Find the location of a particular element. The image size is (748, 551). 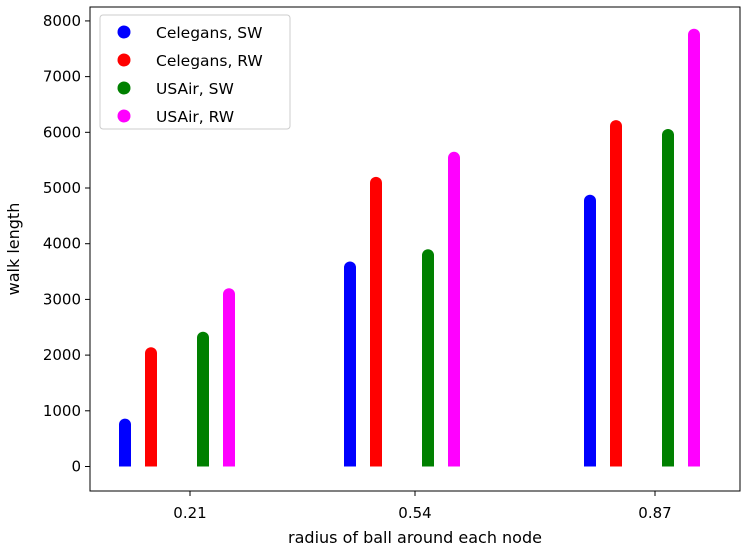

legend-label: Celegans, SW is located at coordinates (209, 33).